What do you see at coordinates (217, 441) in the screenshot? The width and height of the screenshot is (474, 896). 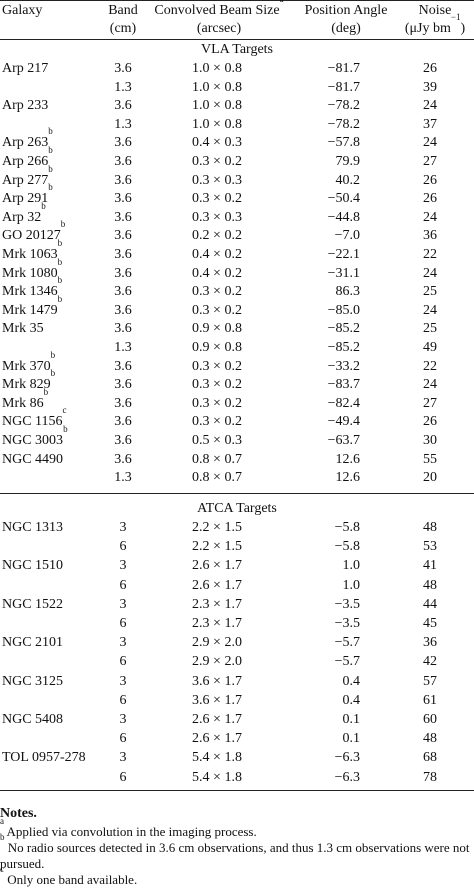 I see `beam-size-cell: 0.5 × 0.3` at bounding box center [217, 441].